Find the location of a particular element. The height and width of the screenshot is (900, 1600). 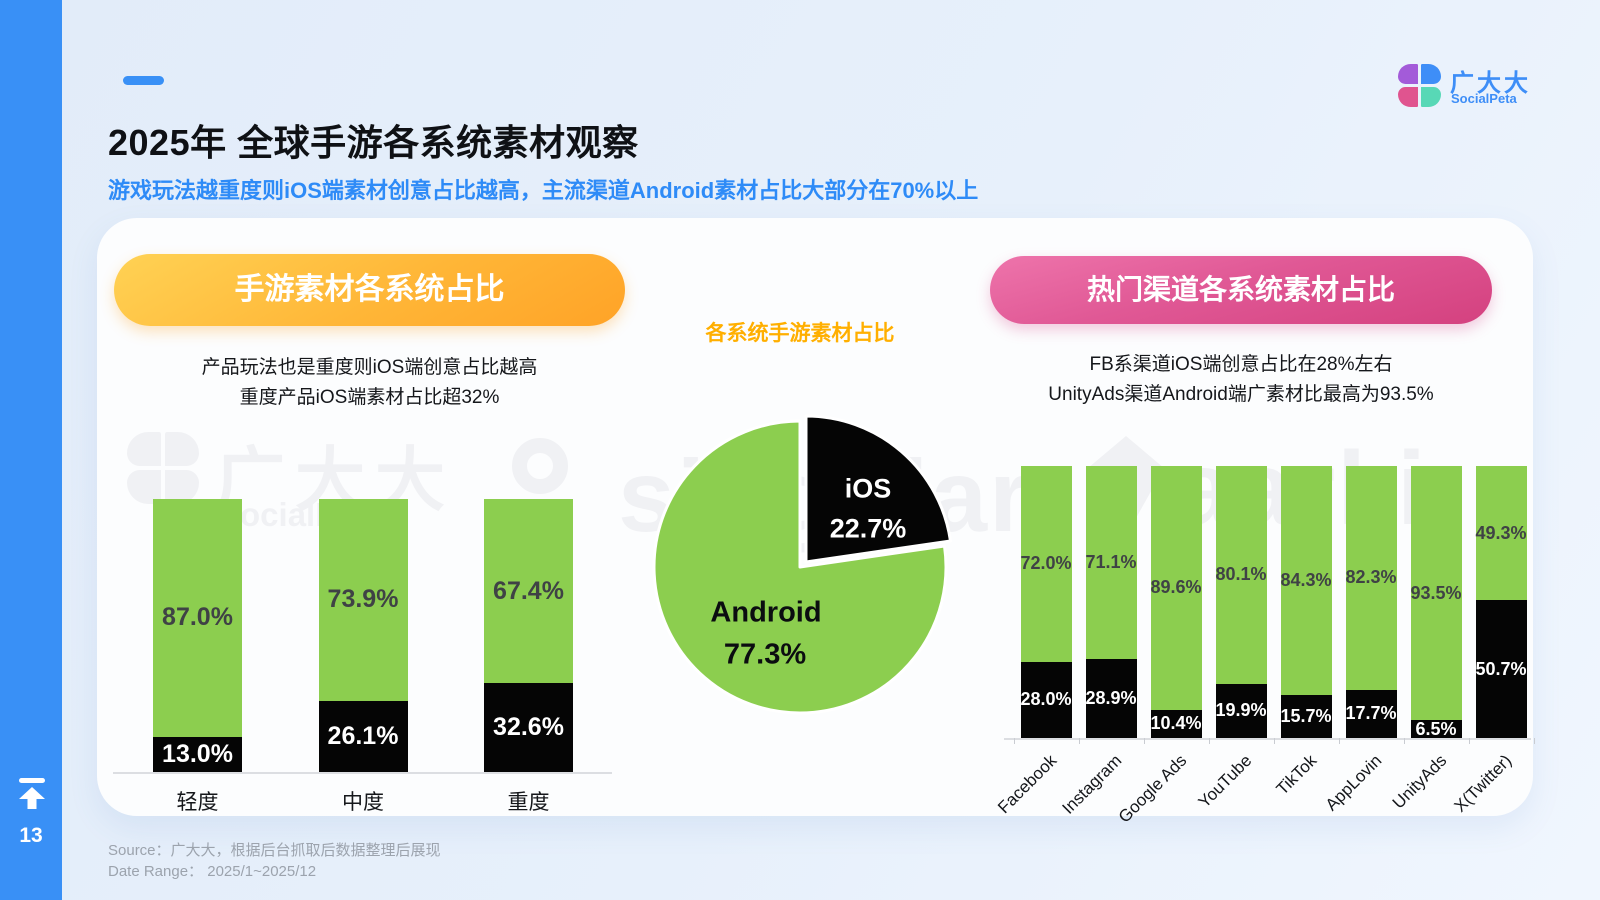

petal-teal is located at coordinates (1431, 97).